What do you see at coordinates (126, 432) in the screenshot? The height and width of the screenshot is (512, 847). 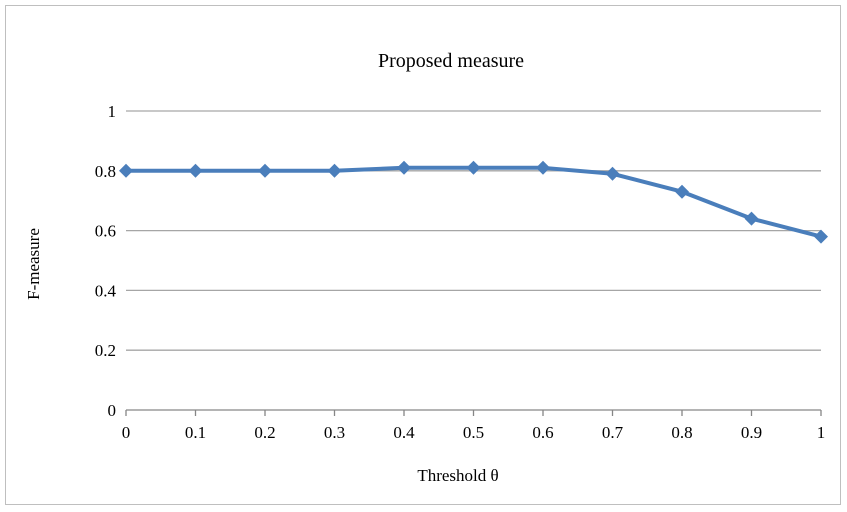 I see `x-tick-label: 0` at bounding box center [126, 432].